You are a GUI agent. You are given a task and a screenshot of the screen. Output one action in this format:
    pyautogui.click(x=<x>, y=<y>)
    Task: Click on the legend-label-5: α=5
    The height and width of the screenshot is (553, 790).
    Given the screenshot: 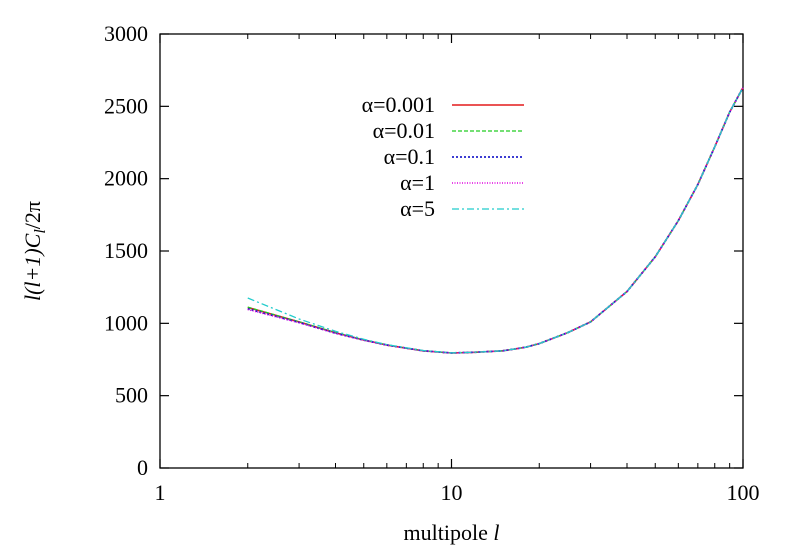 What is the action you would take?
    pyautogui.click(x=417, y=208)
    